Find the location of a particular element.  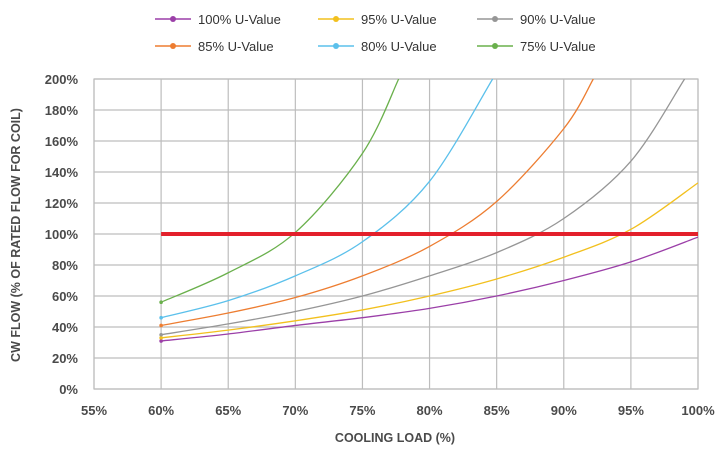

y-axis-title: CW FLOW (% OF RATED FLOW FOR COIL) is located at coordinates (16, 235).